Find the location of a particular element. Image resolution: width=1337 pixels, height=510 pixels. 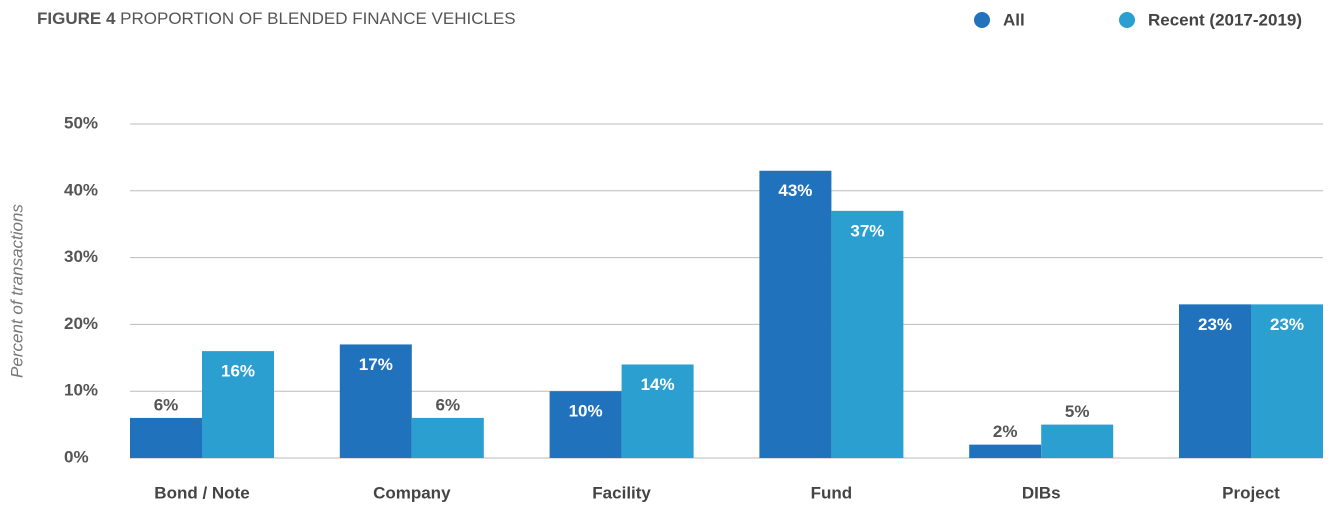

value-label: 43% is located at coordinates (795, 190).